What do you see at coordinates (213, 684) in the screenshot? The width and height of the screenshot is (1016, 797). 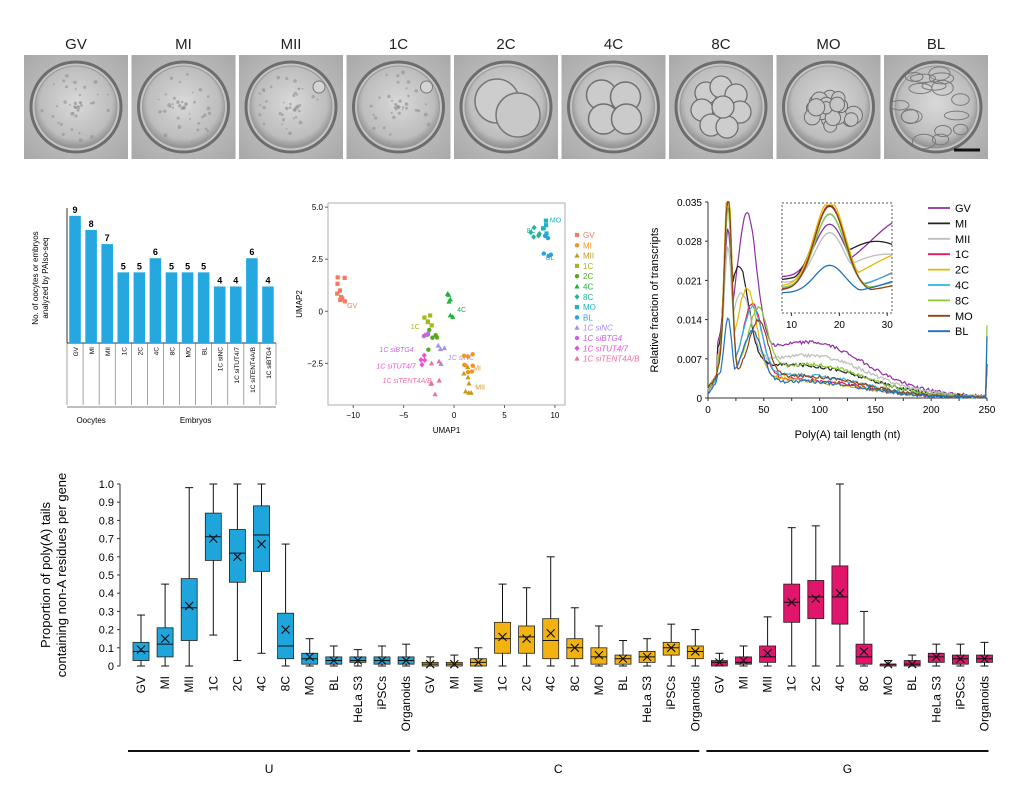 I see `category-label: 1C` at bounding box center [213, 684].